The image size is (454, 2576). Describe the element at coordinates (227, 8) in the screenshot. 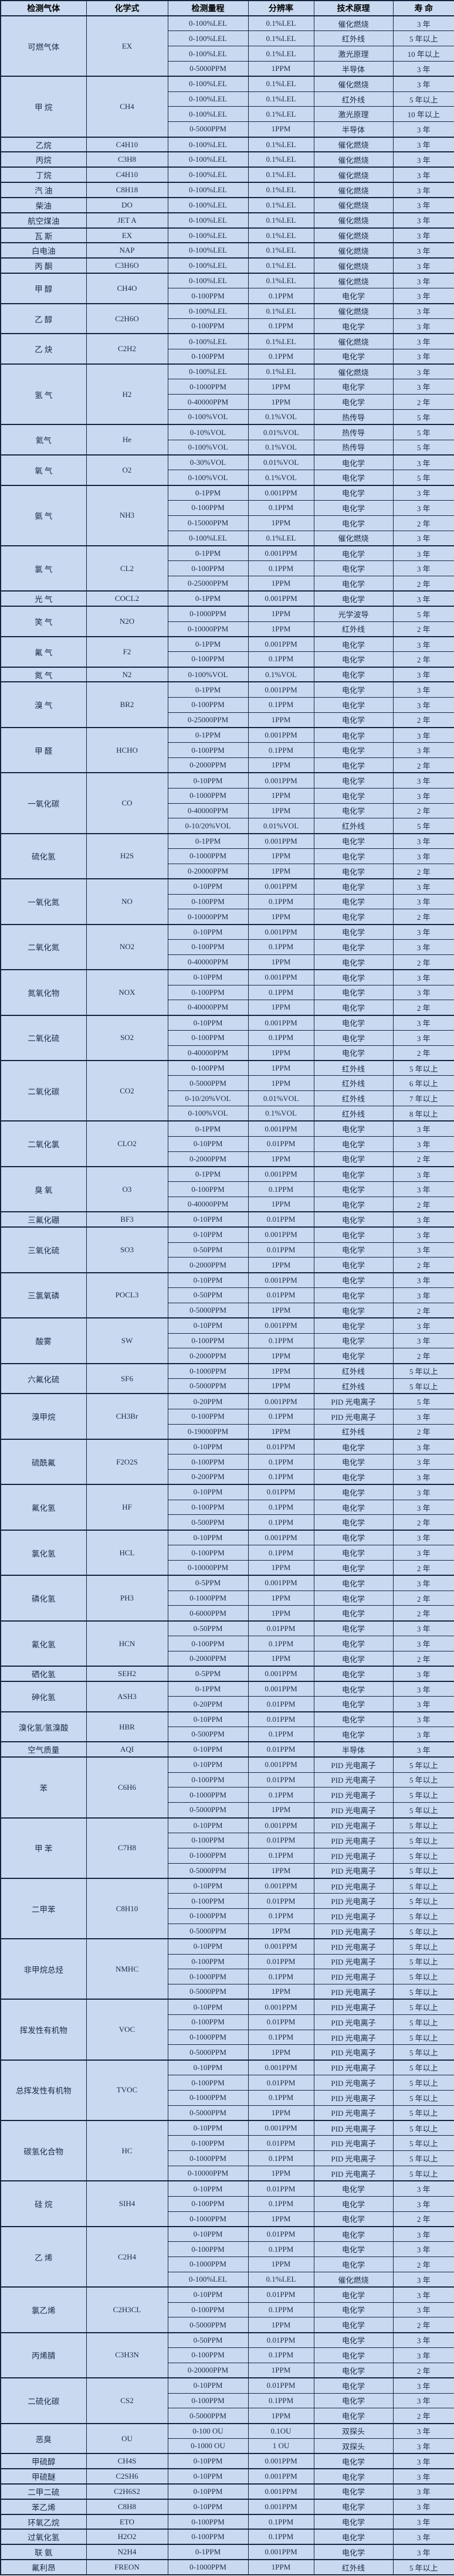

I see `header-row: 检测气体 化学式 检测量程 分辨率 技术原理 寿 命` at that location.